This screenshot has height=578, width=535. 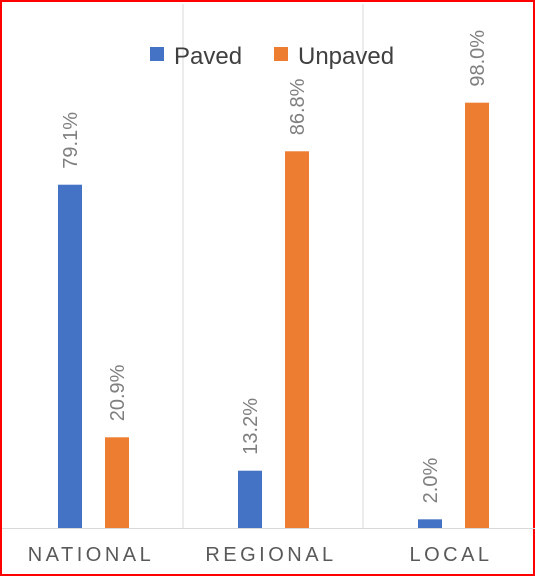 I want to click on data-label-unpaved-regional: 86.8%, so click(x=298, y=106).